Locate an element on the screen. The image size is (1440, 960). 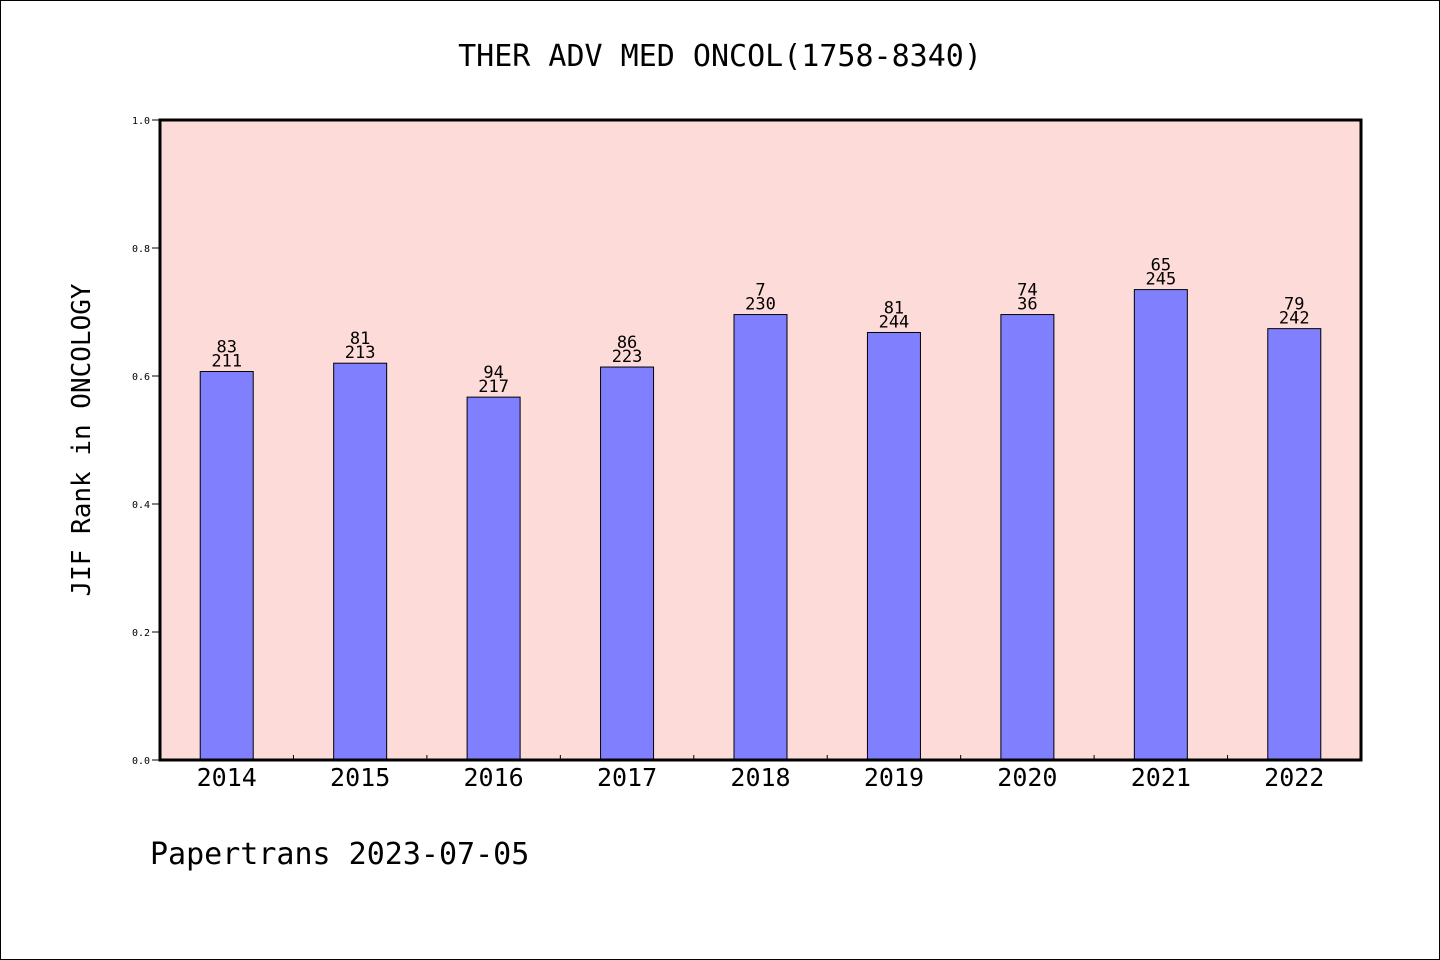
y-axis-title: JIF Rank in ONCOLOGY is located at coordinates (82, 439).